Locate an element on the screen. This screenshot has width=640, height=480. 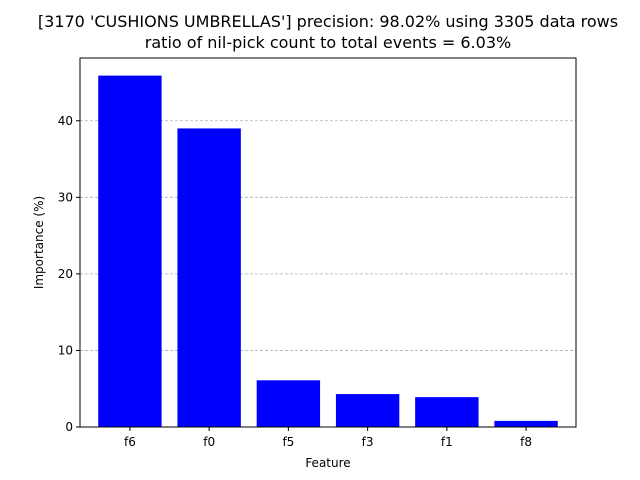
bar-f8 is located at coordinates (526, 423).